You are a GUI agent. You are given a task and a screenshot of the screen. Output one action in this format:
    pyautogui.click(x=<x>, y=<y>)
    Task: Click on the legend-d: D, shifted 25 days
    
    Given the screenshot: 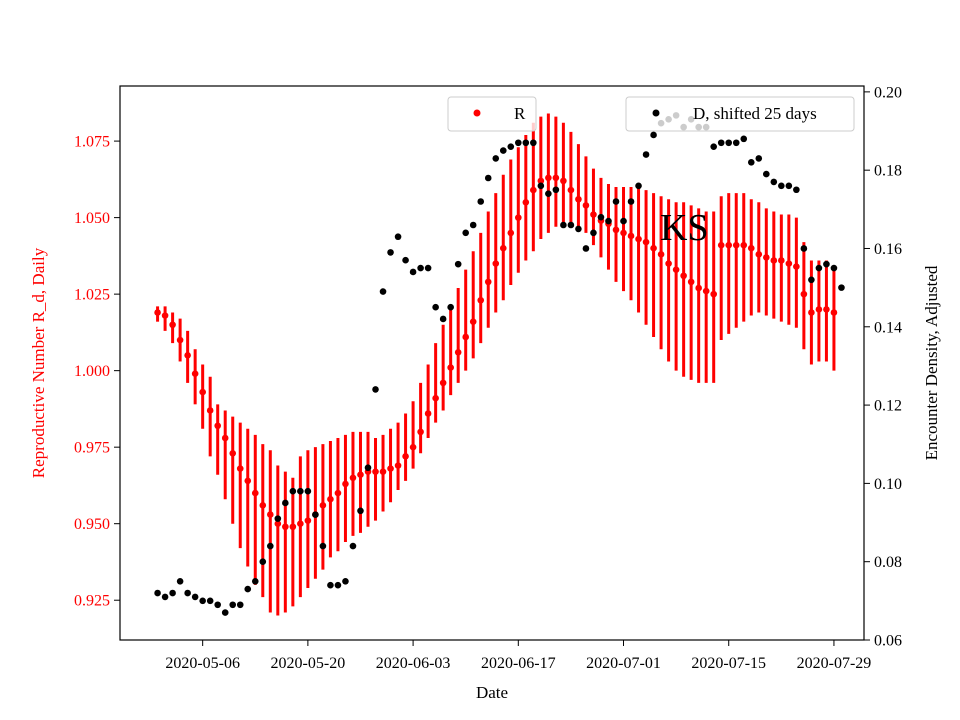 What is the action you would take?
    pyautogui.click(x=740, y=114)
    